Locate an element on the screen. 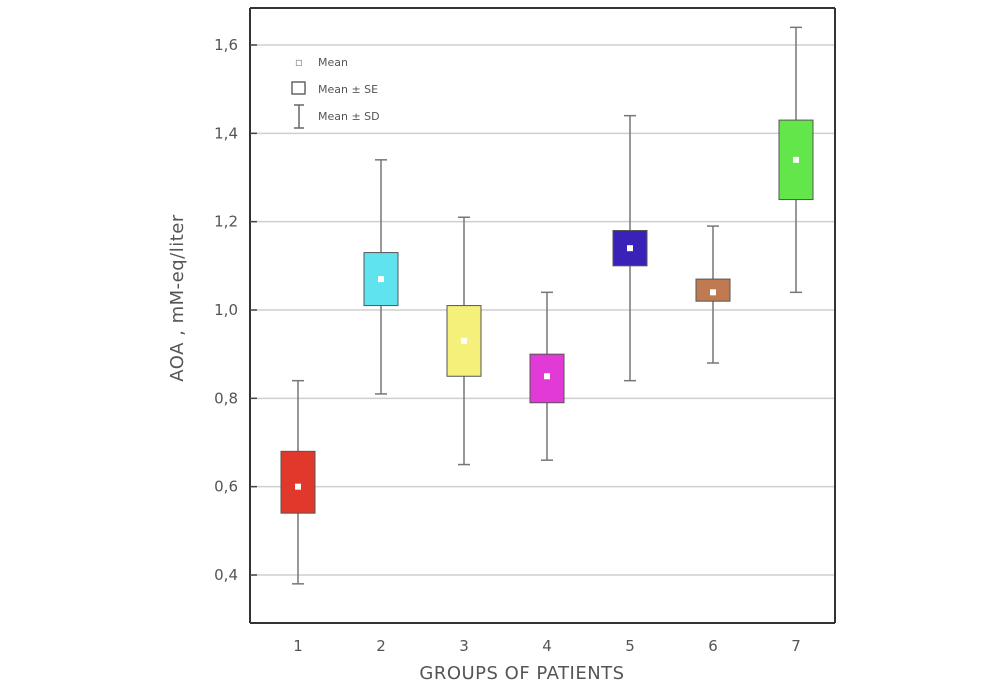 The width and height of the screenshot is (1000, 684). legend-sd-marker is located at coordinates (299, 116).